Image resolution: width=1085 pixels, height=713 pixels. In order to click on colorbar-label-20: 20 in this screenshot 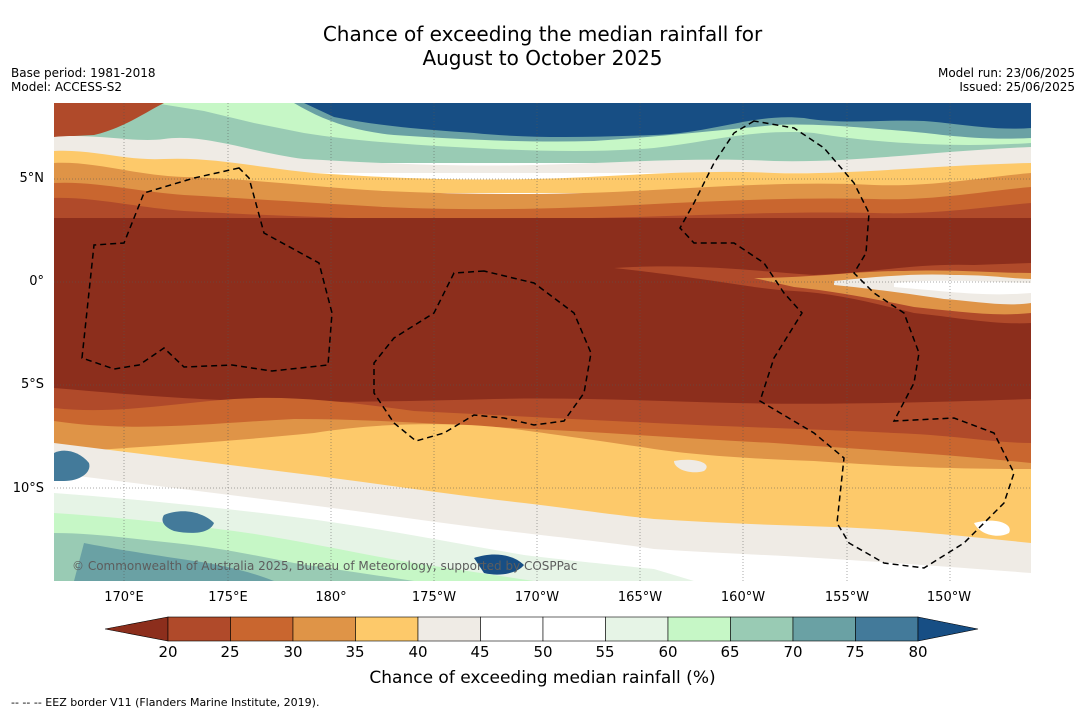, I will do `click(168, 652)`.